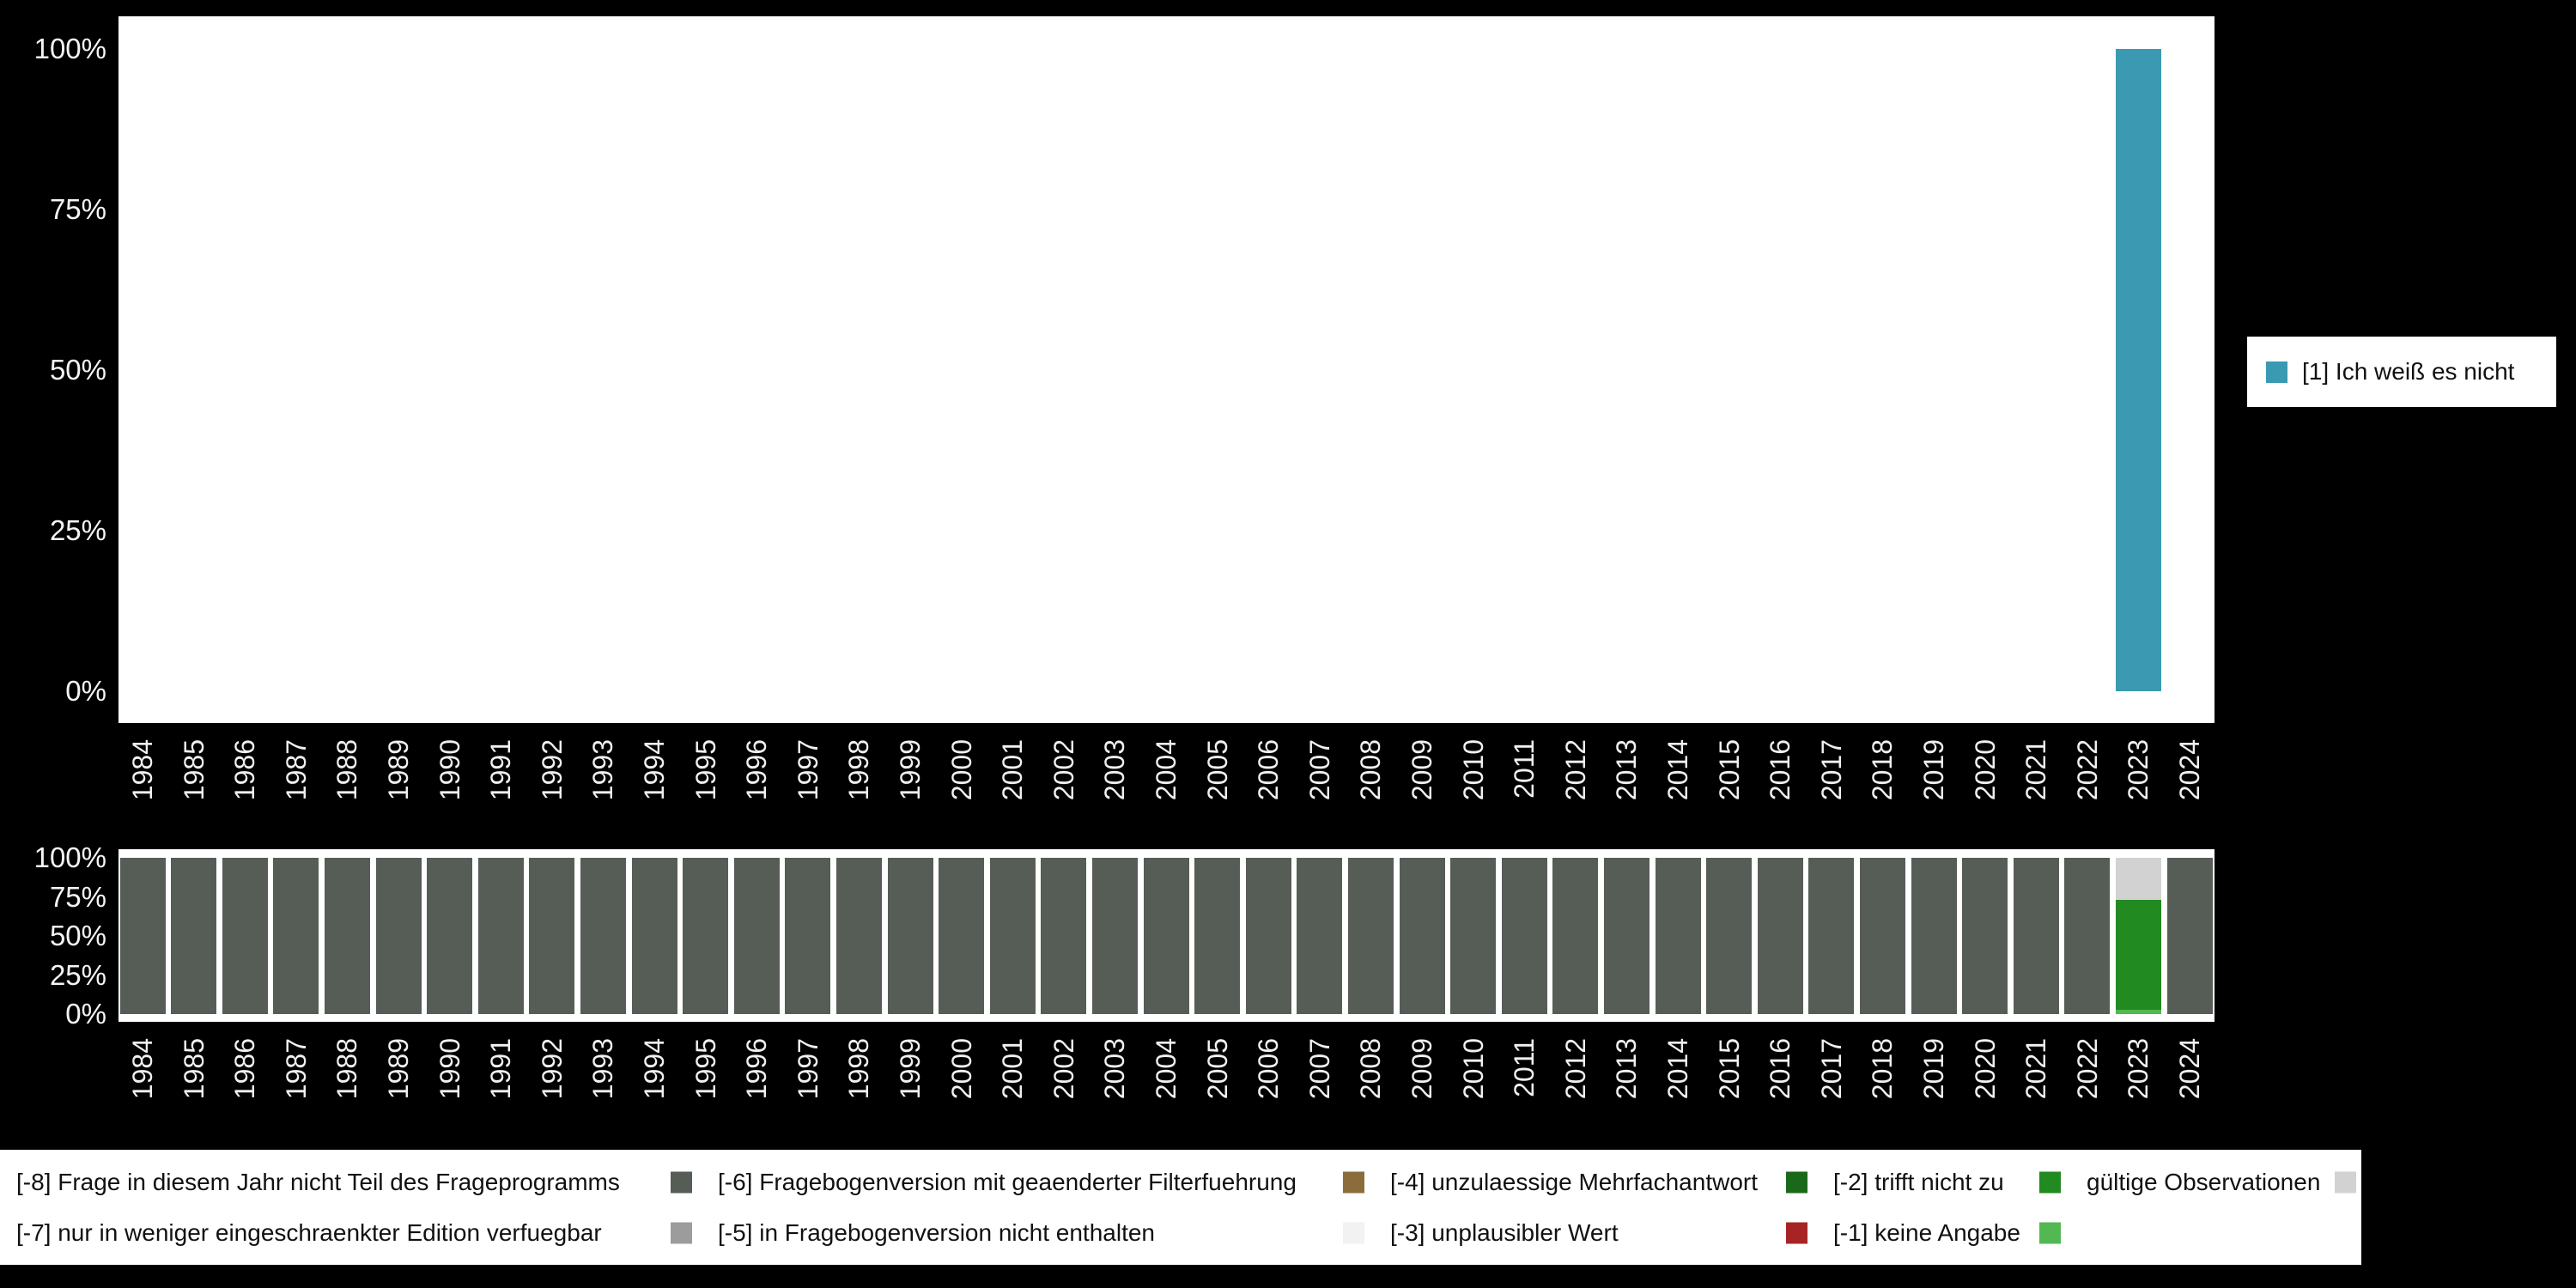 This screenshot has width=2576, height=1288. Describe the element at coordinates (910, 1069) in the screenshot. I see `x-tick-label-bottom-1999: 1999` at that location.